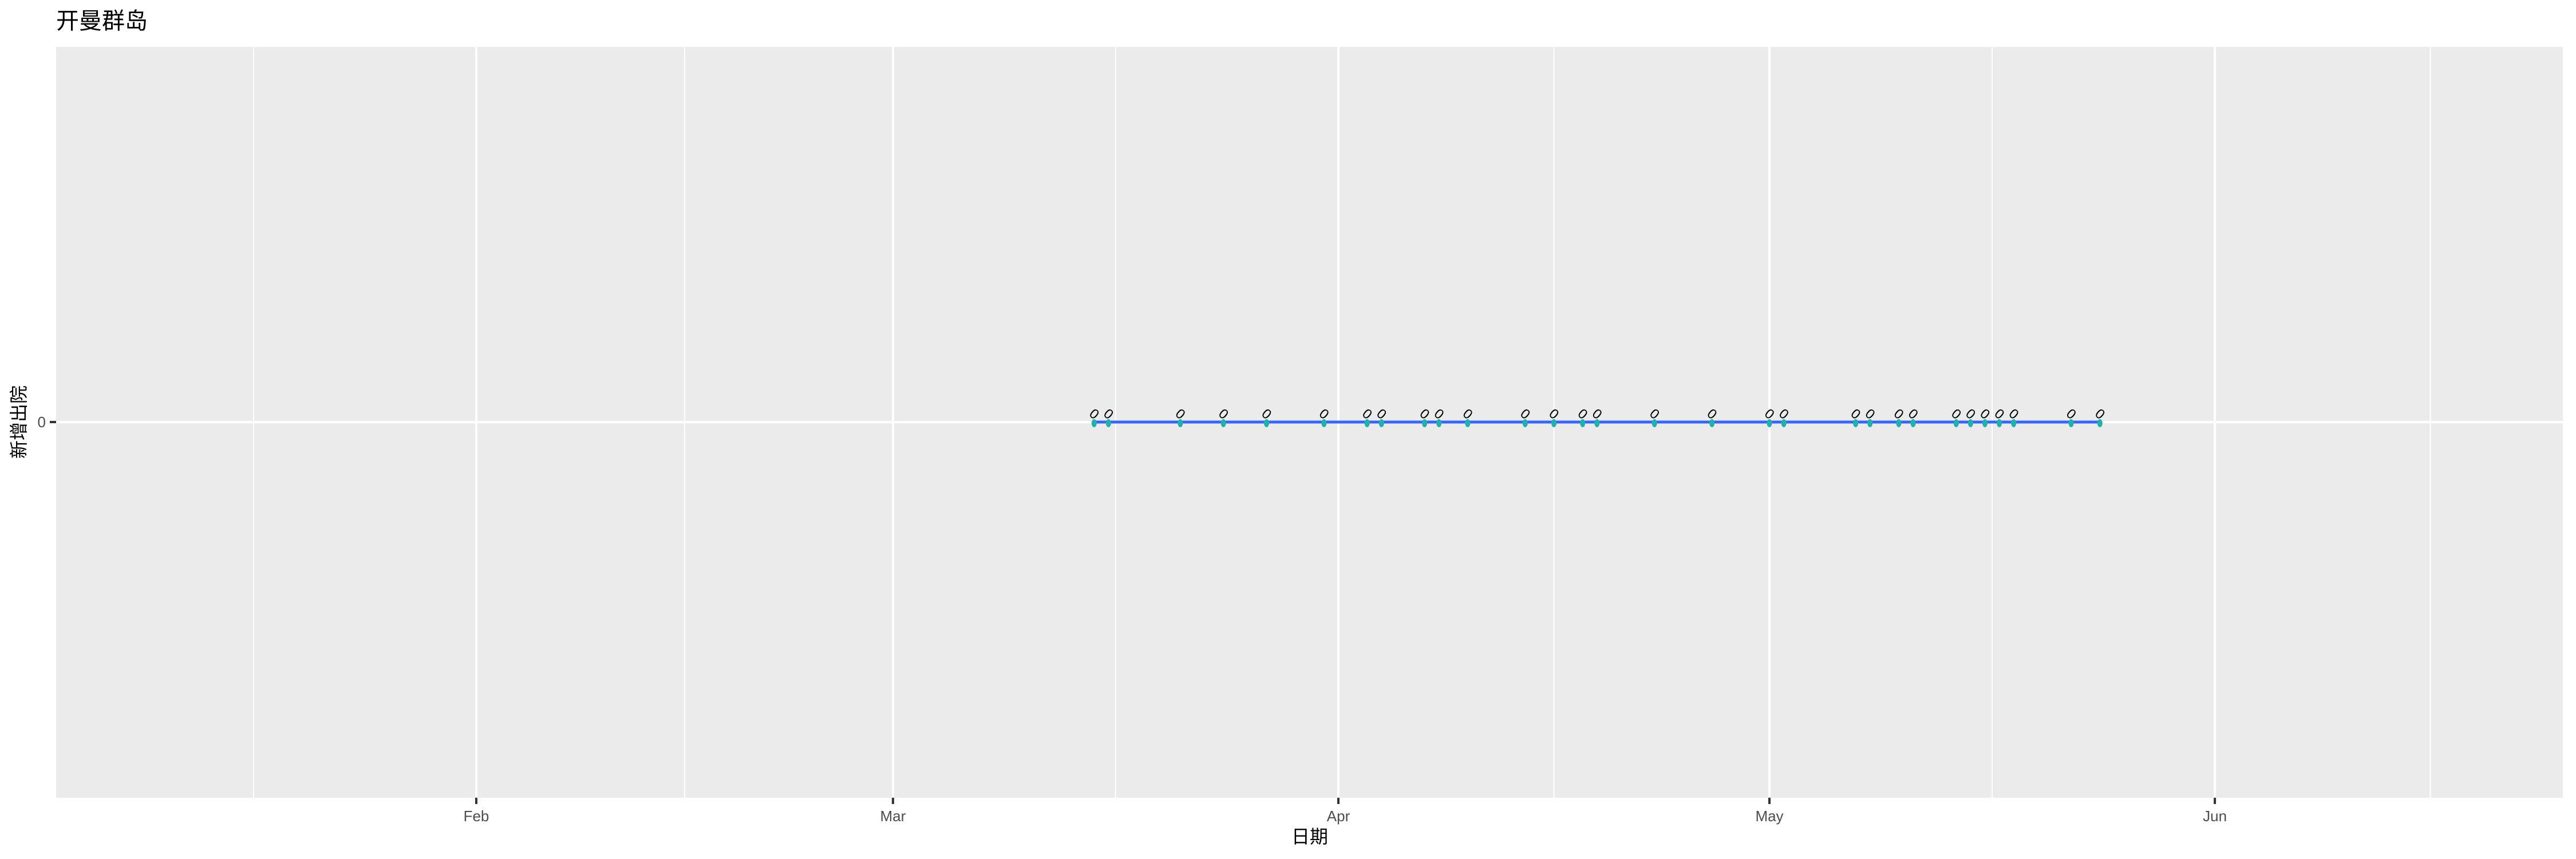  I want to click on x-tick-label: Feb, so click(476, 816).